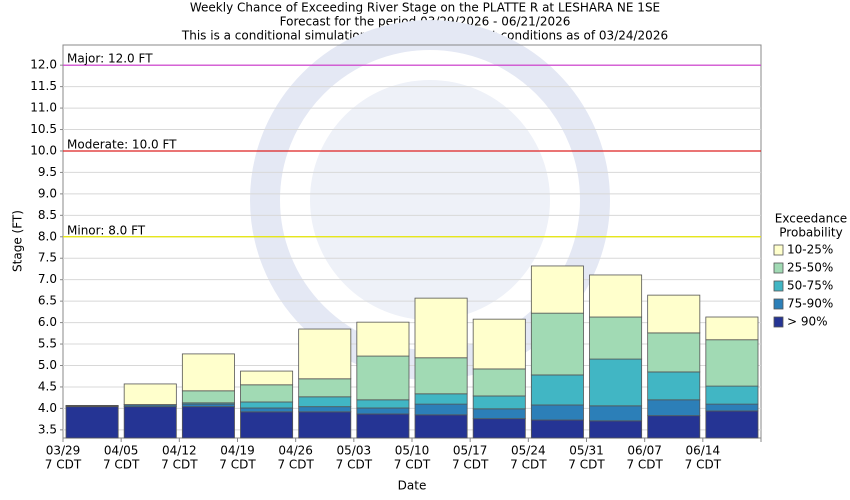 The width and height of the screenshot is (850, 500). Describe the element at coordinates (807, 322) in the screenshot. I see `legend-label: > 90%` at that location.